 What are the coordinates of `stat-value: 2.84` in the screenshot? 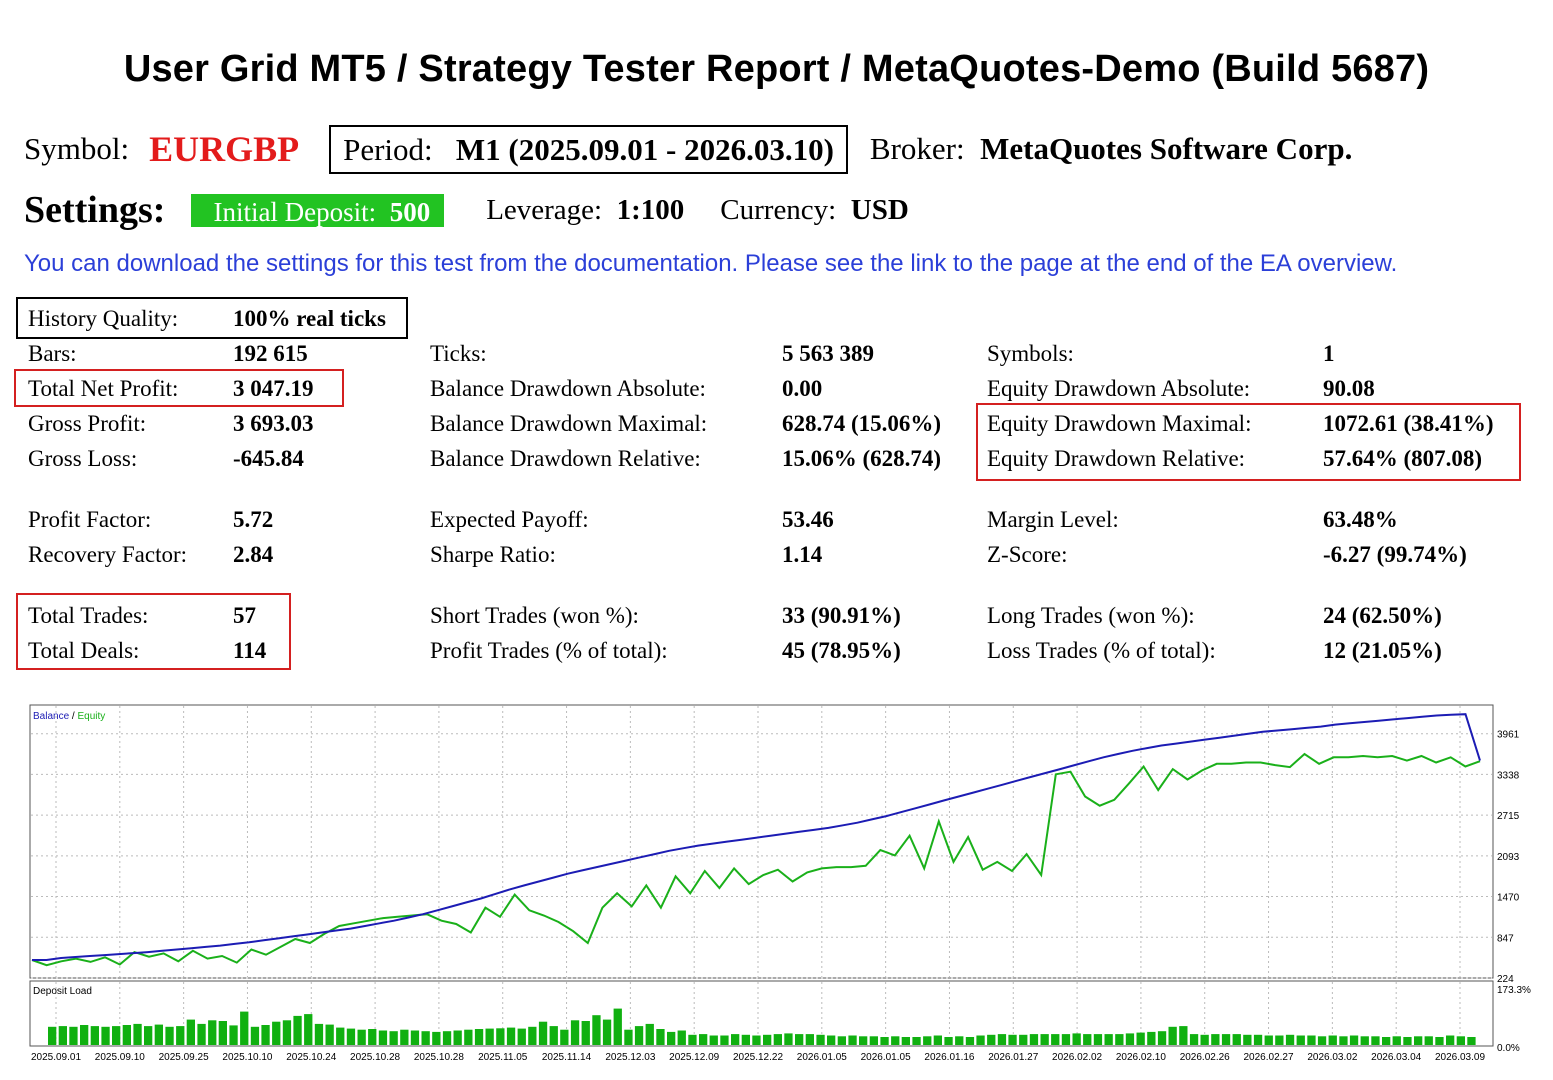 It's located at (253, 554).